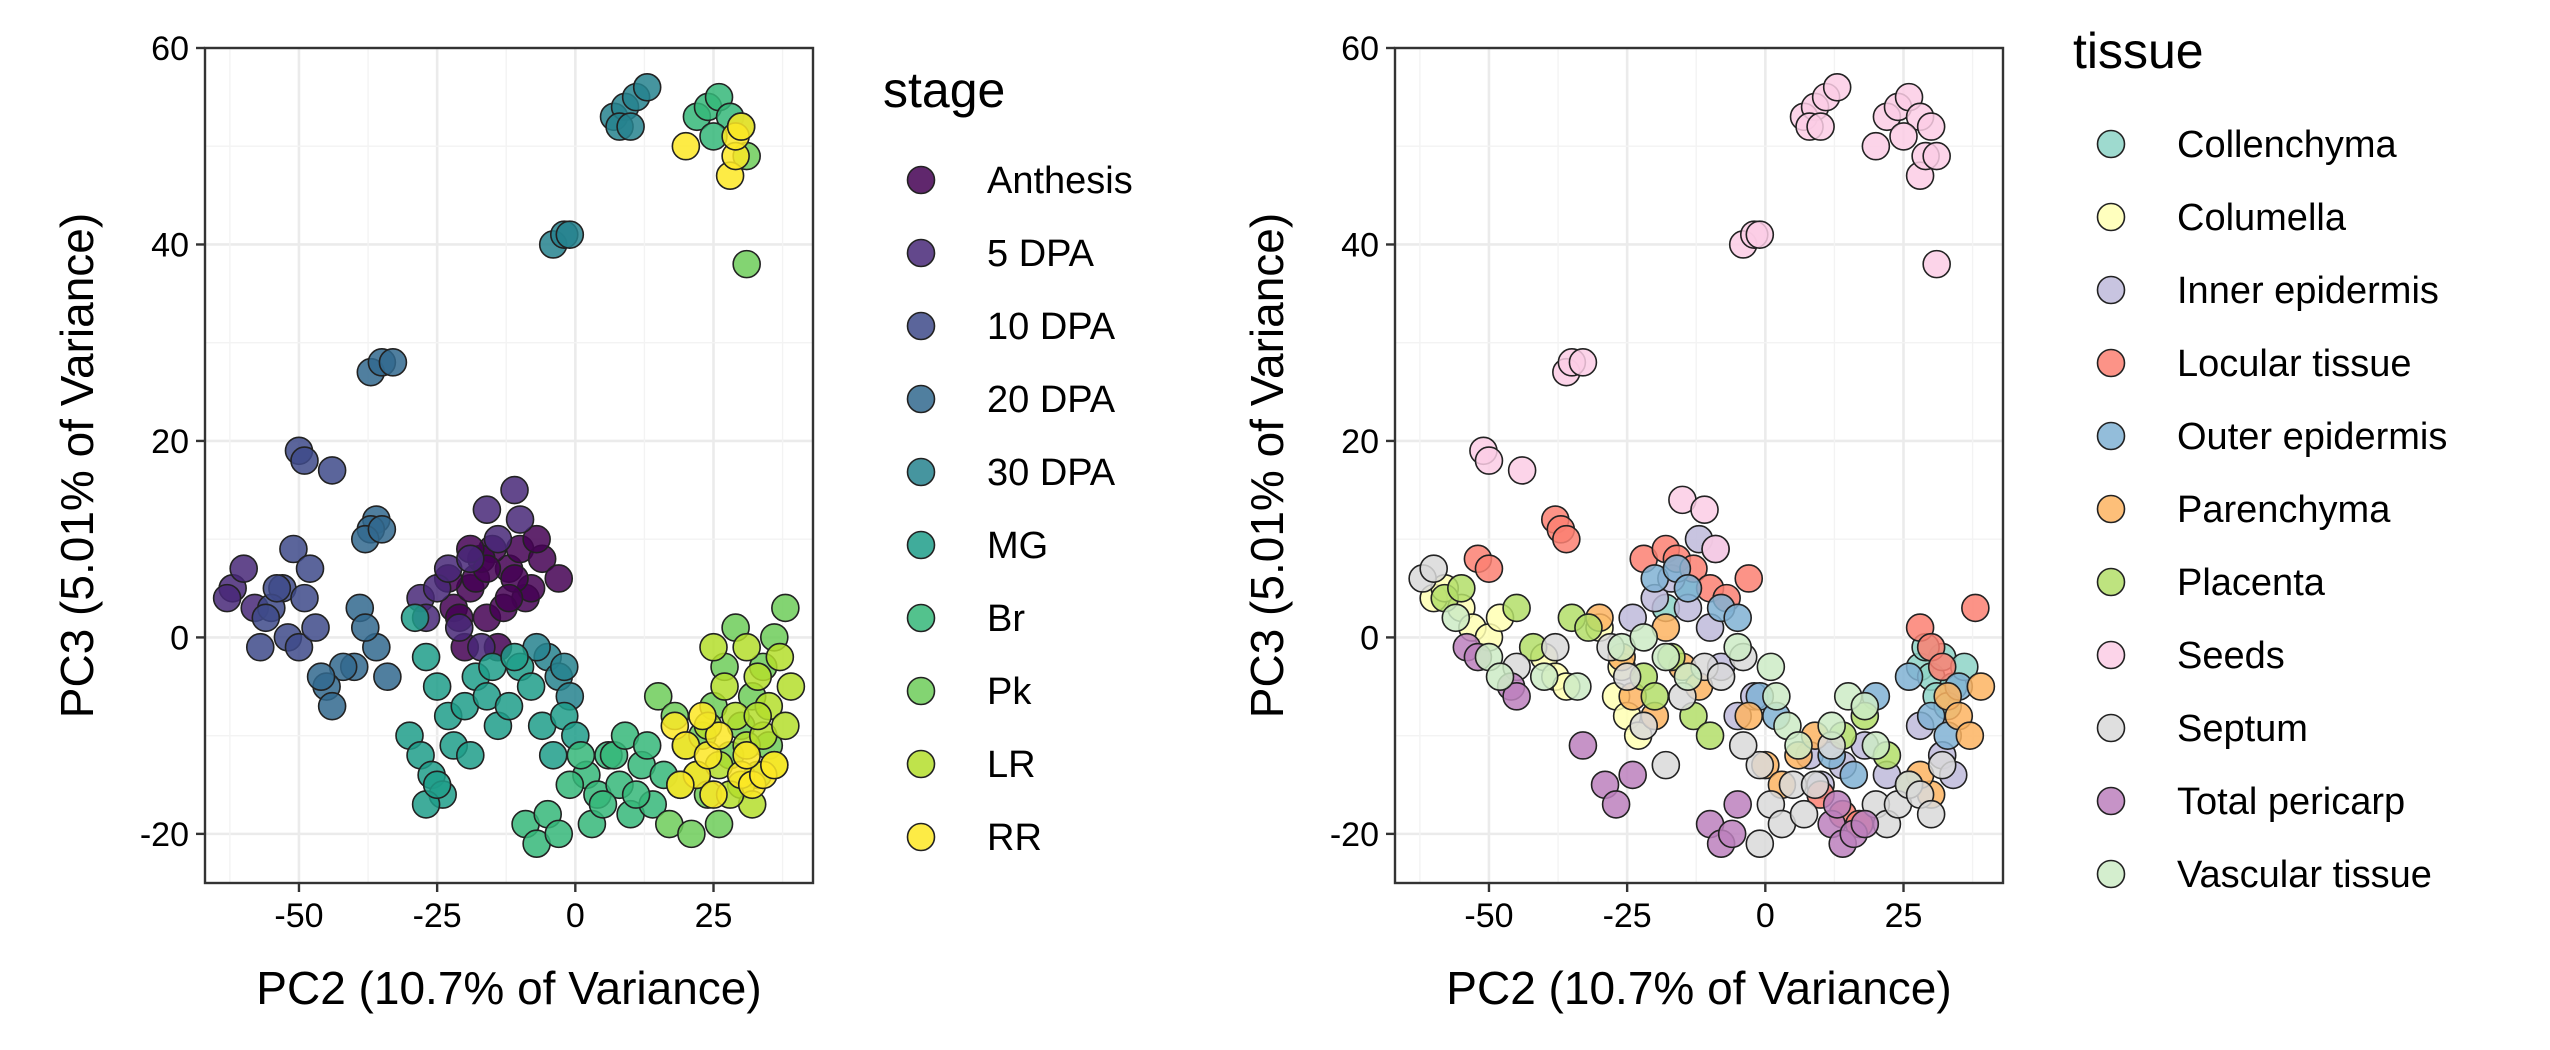  Describe the element at coordinates (1060, 181) in the screenshot. I see `legend-label: Anthesis` at that location.